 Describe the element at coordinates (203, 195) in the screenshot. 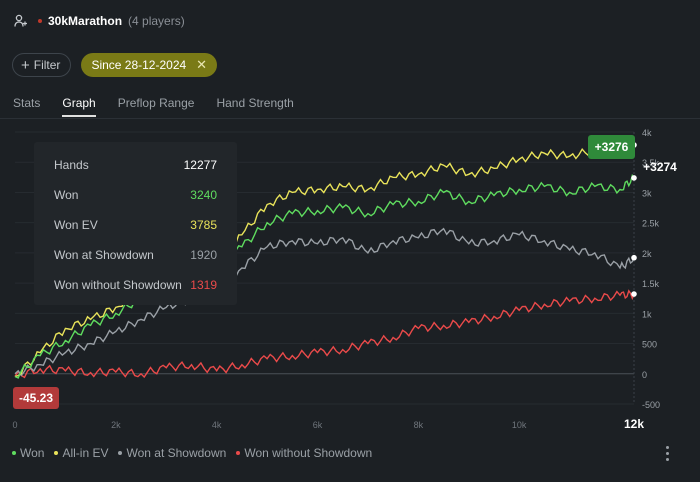

I see `tooltip-value: 3240` at that location.